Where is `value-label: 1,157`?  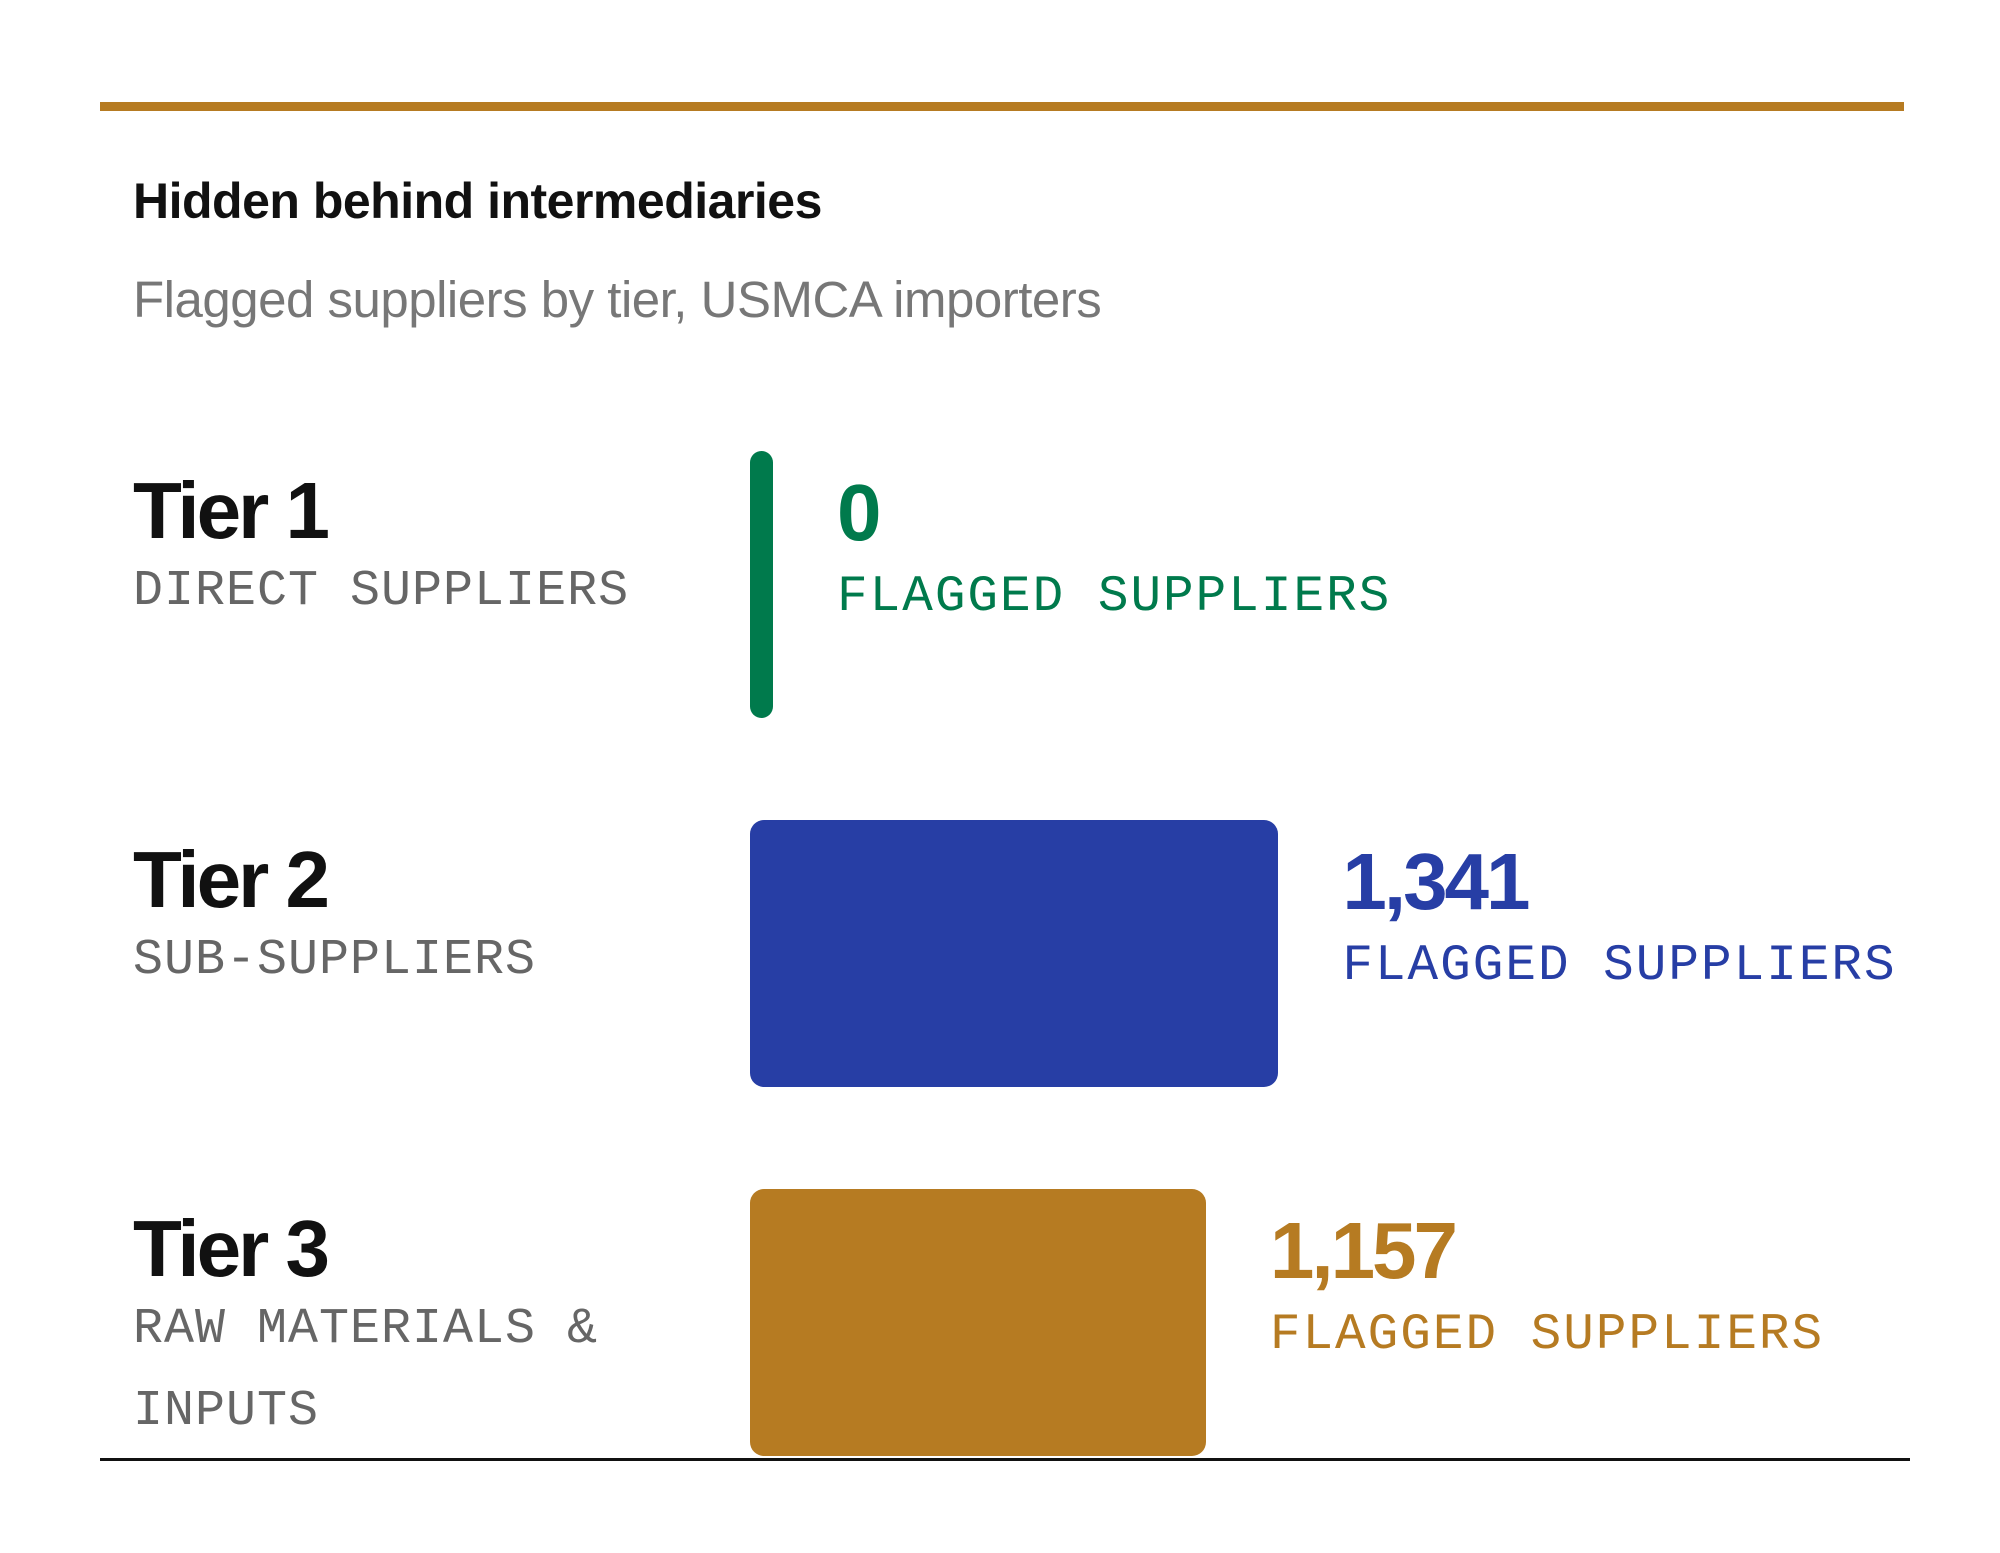 value-label: 1,157 is located at coordinates (1363, 1250).